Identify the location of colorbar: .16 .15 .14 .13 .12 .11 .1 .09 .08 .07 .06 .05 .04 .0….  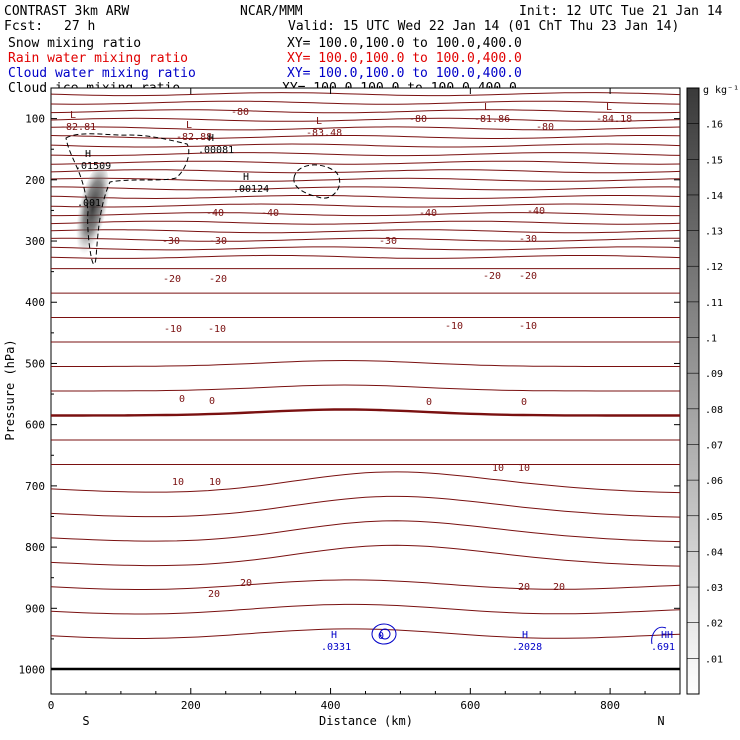
(712, 390).